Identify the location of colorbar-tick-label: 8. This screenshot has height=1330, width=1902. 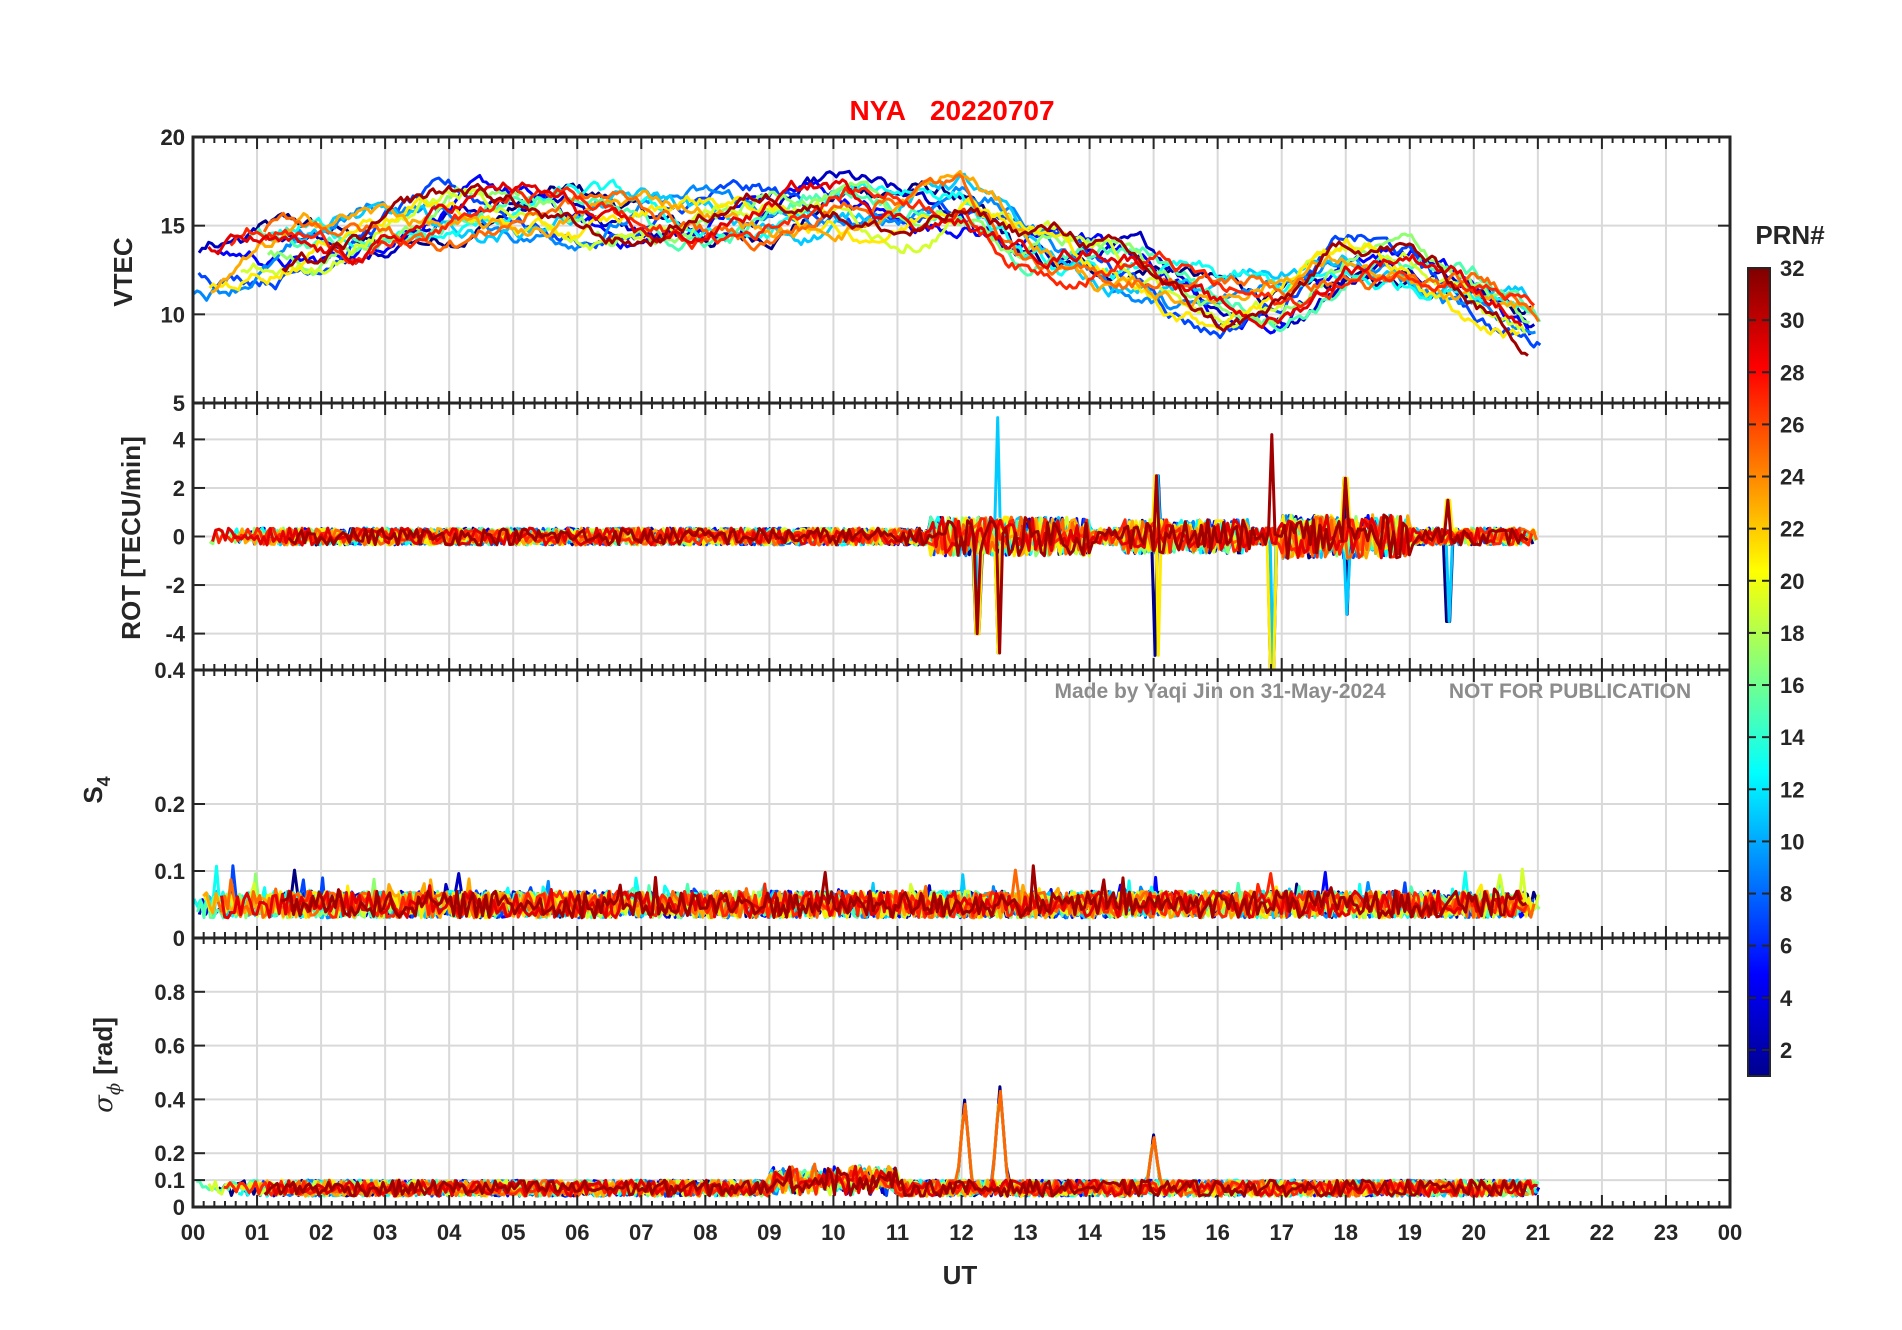
(1786, 894).